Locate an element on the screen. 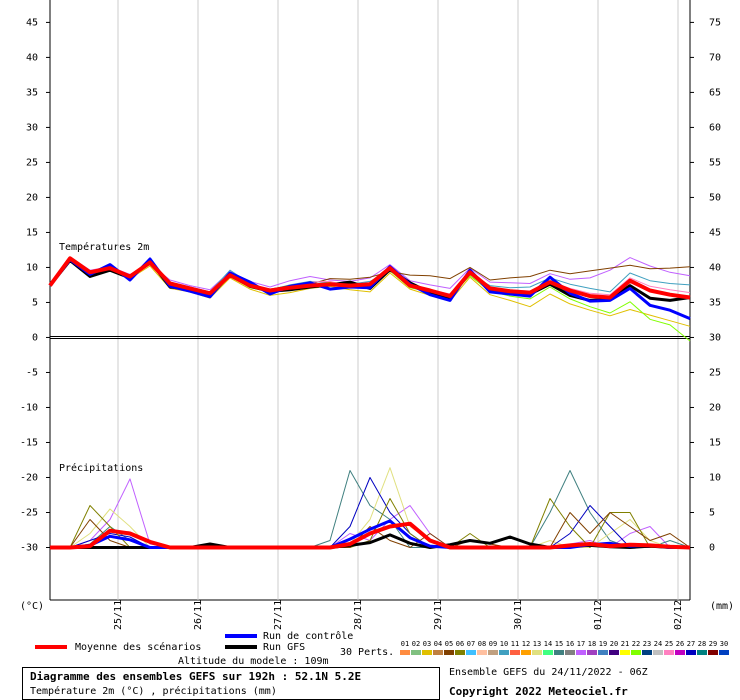 This screenshot has width=740, height=700. legend-label: Run de contrôle is located at coordinates (308, 636).